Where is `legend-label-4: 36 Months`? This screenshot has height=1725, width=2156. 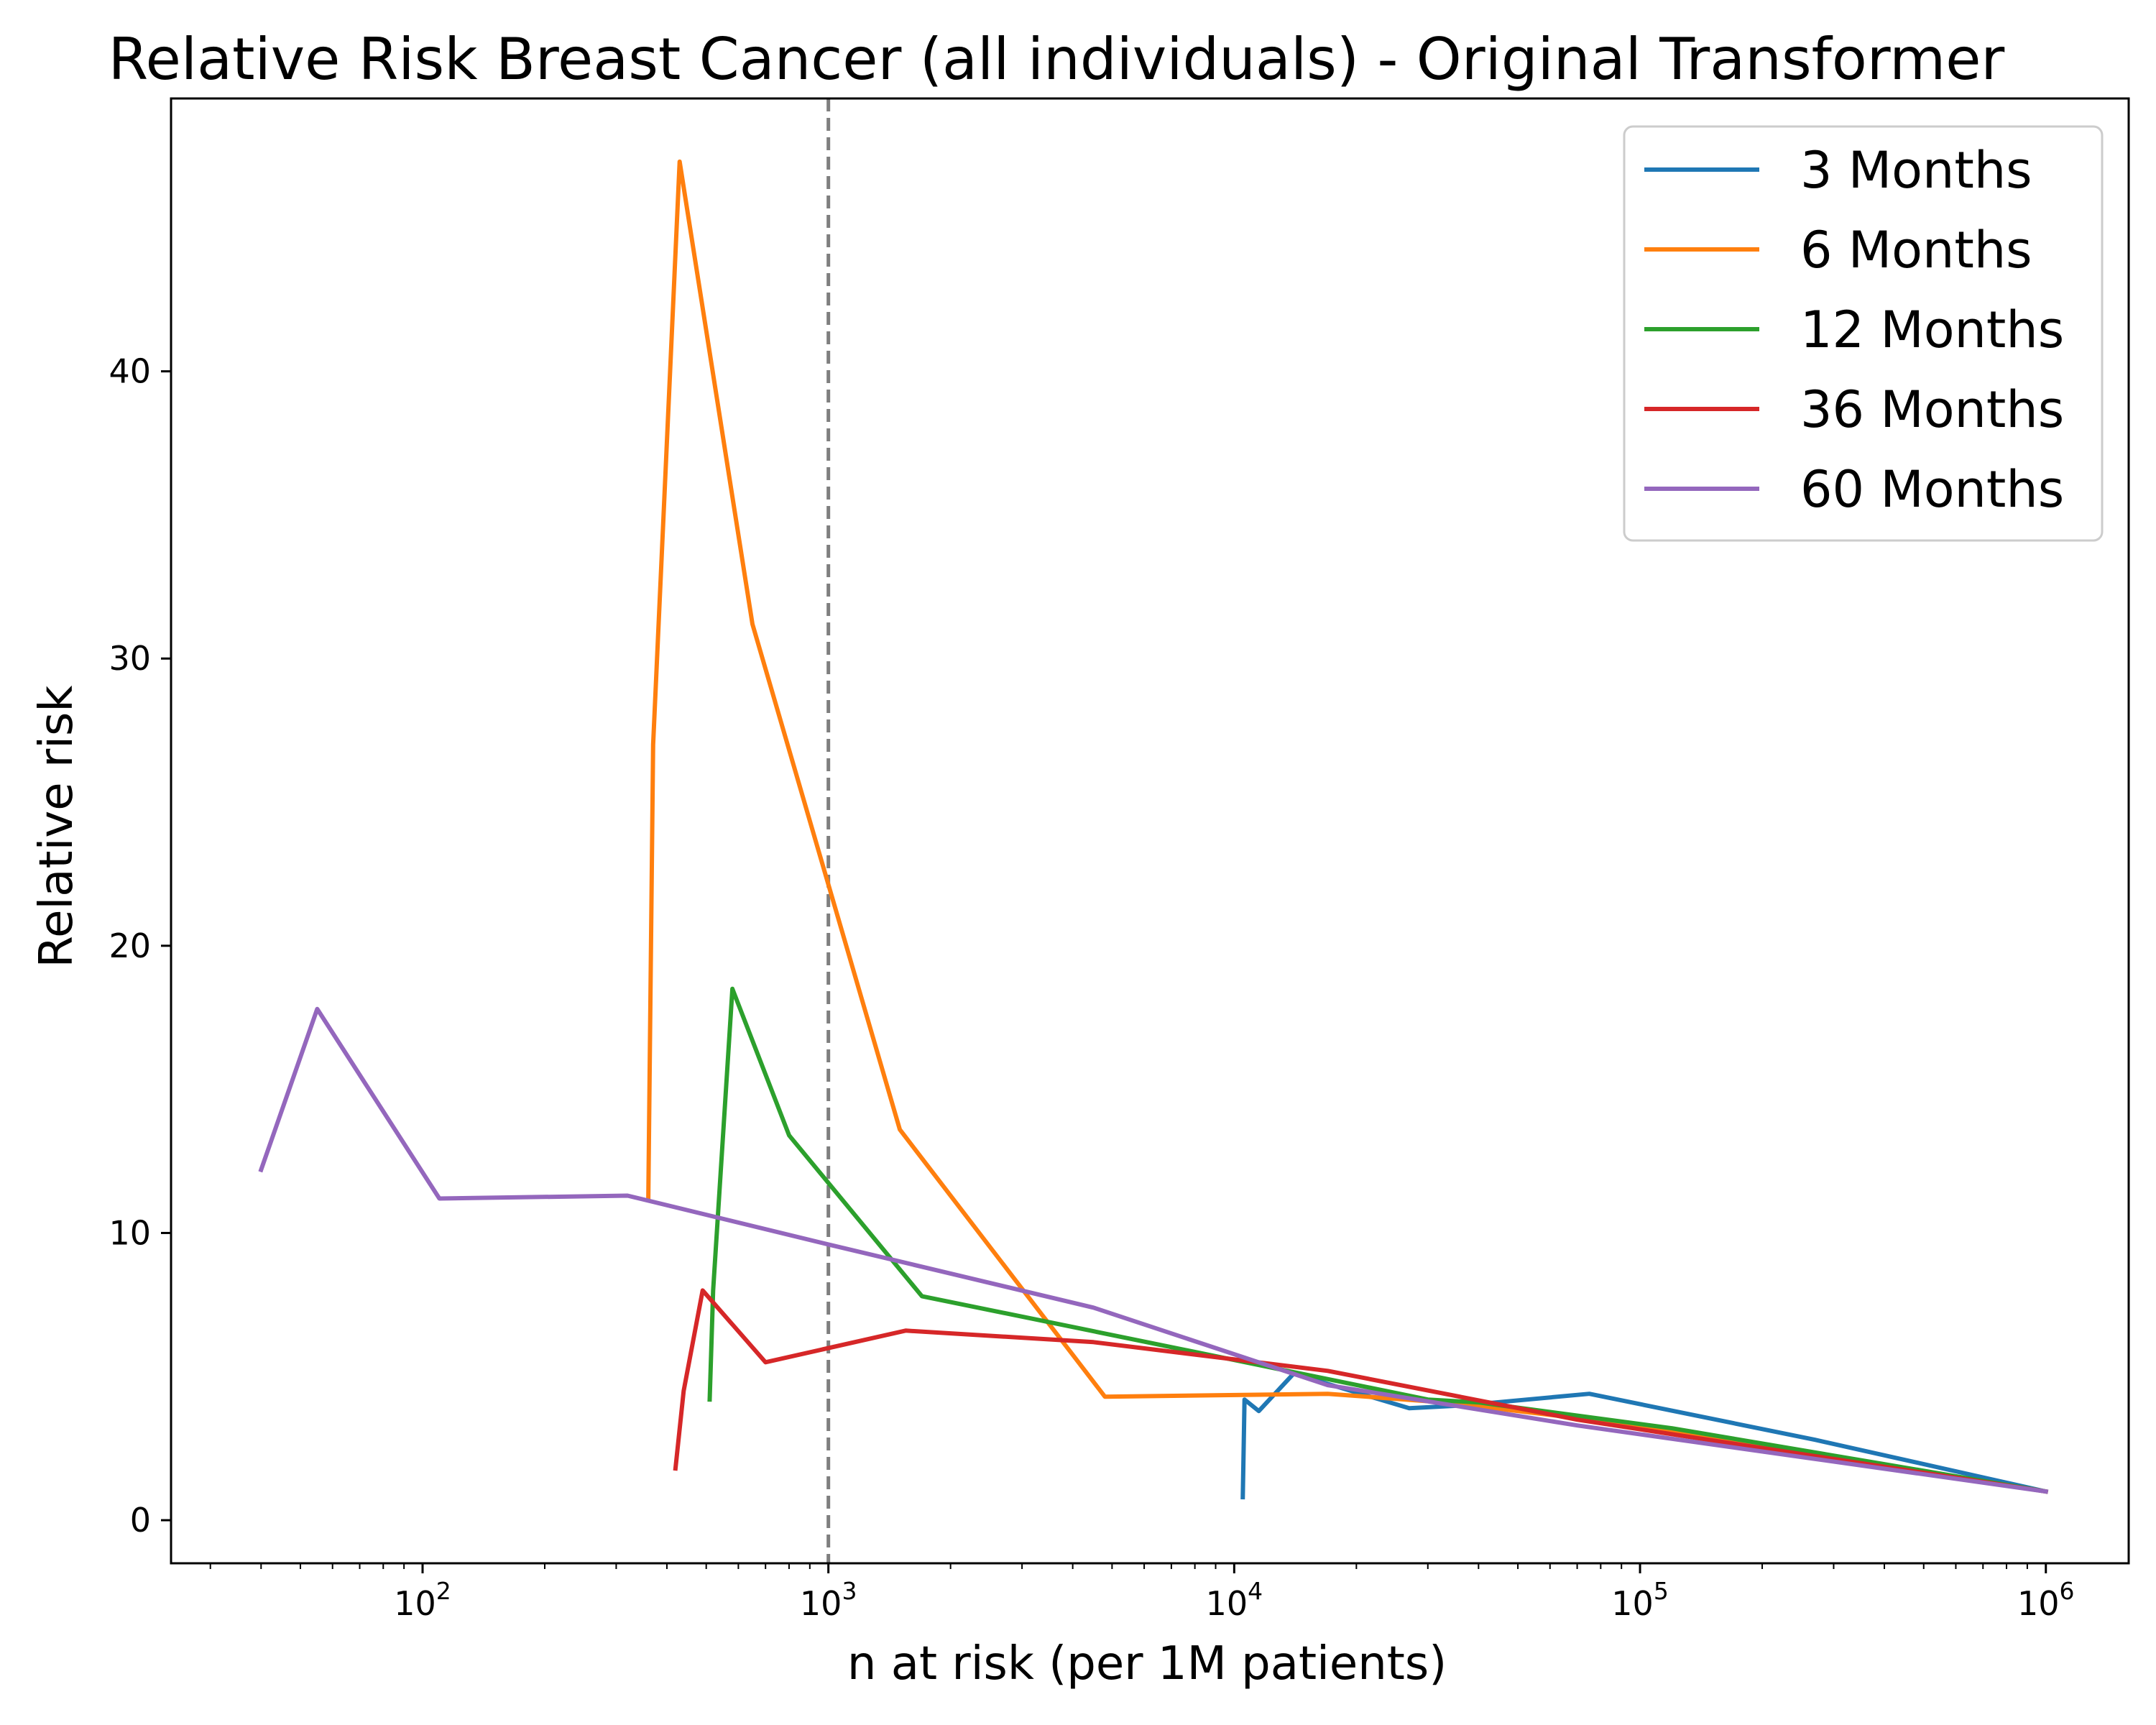 legend-label-4: 36 Months is located at coordinates (1932, 409).